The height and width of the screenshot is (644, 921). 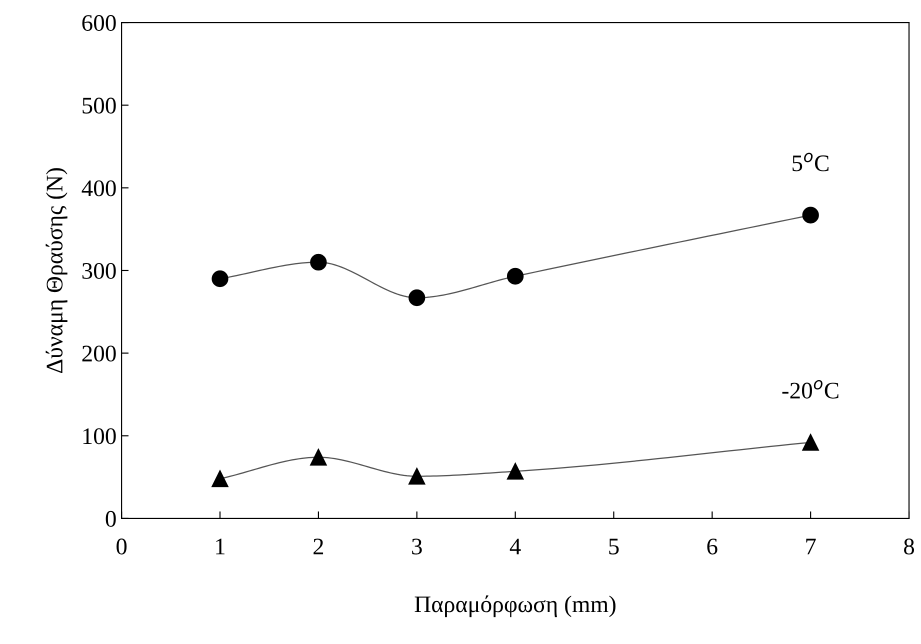 What do you see at coordinates (319, 546) in the screenshot?
I see `x-tick-label: 2` at bounding box center [319, 546].